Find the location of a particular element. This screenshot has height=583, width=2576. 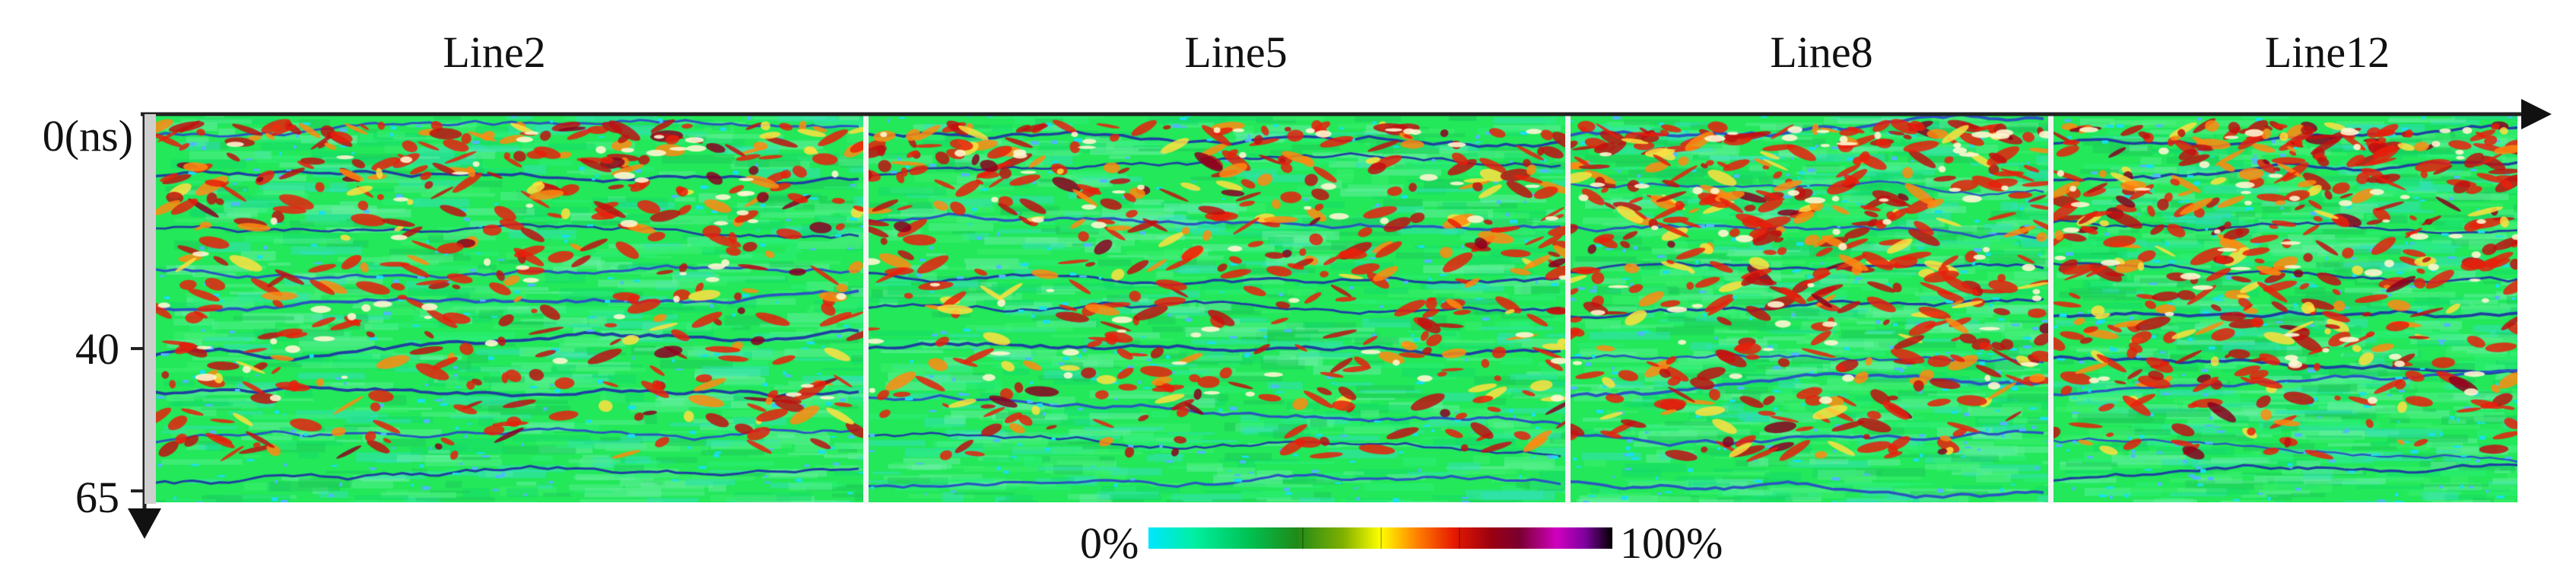

panel-title-line5: Line5 is located at coordinates (1236, 52).